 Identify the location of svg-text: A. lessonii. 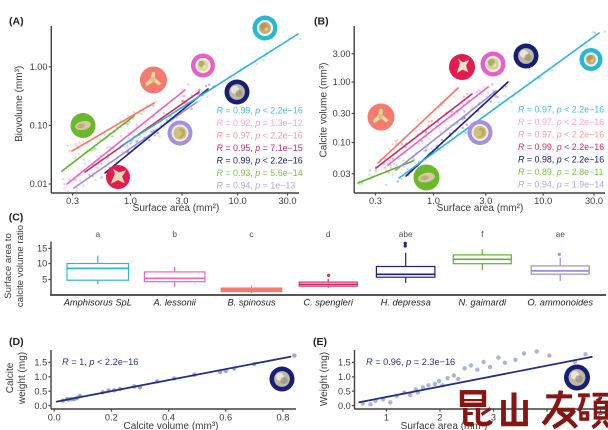
(175, 303).